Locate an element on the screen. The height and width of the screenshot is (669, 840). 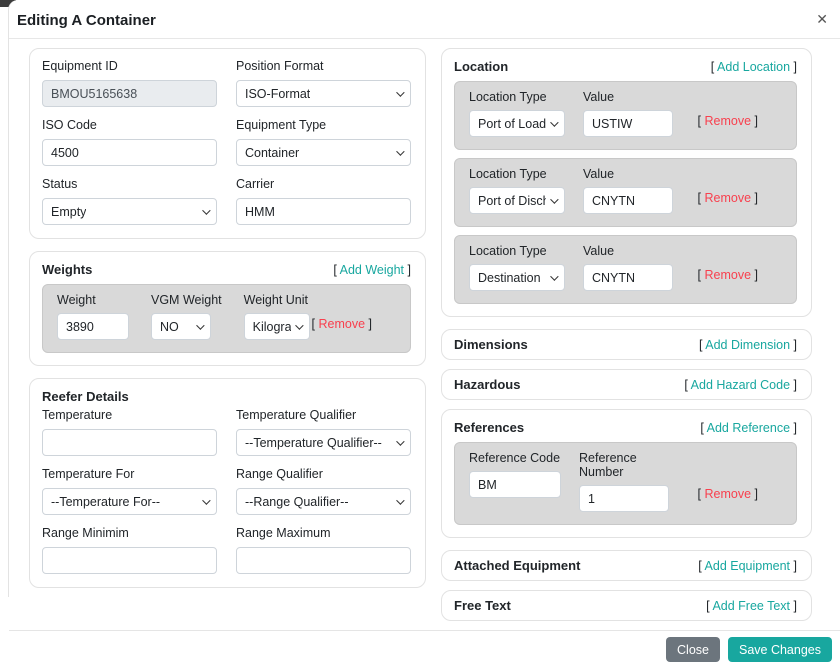
weight-unit-value: Kilogram is located at coordinates (271, 326).